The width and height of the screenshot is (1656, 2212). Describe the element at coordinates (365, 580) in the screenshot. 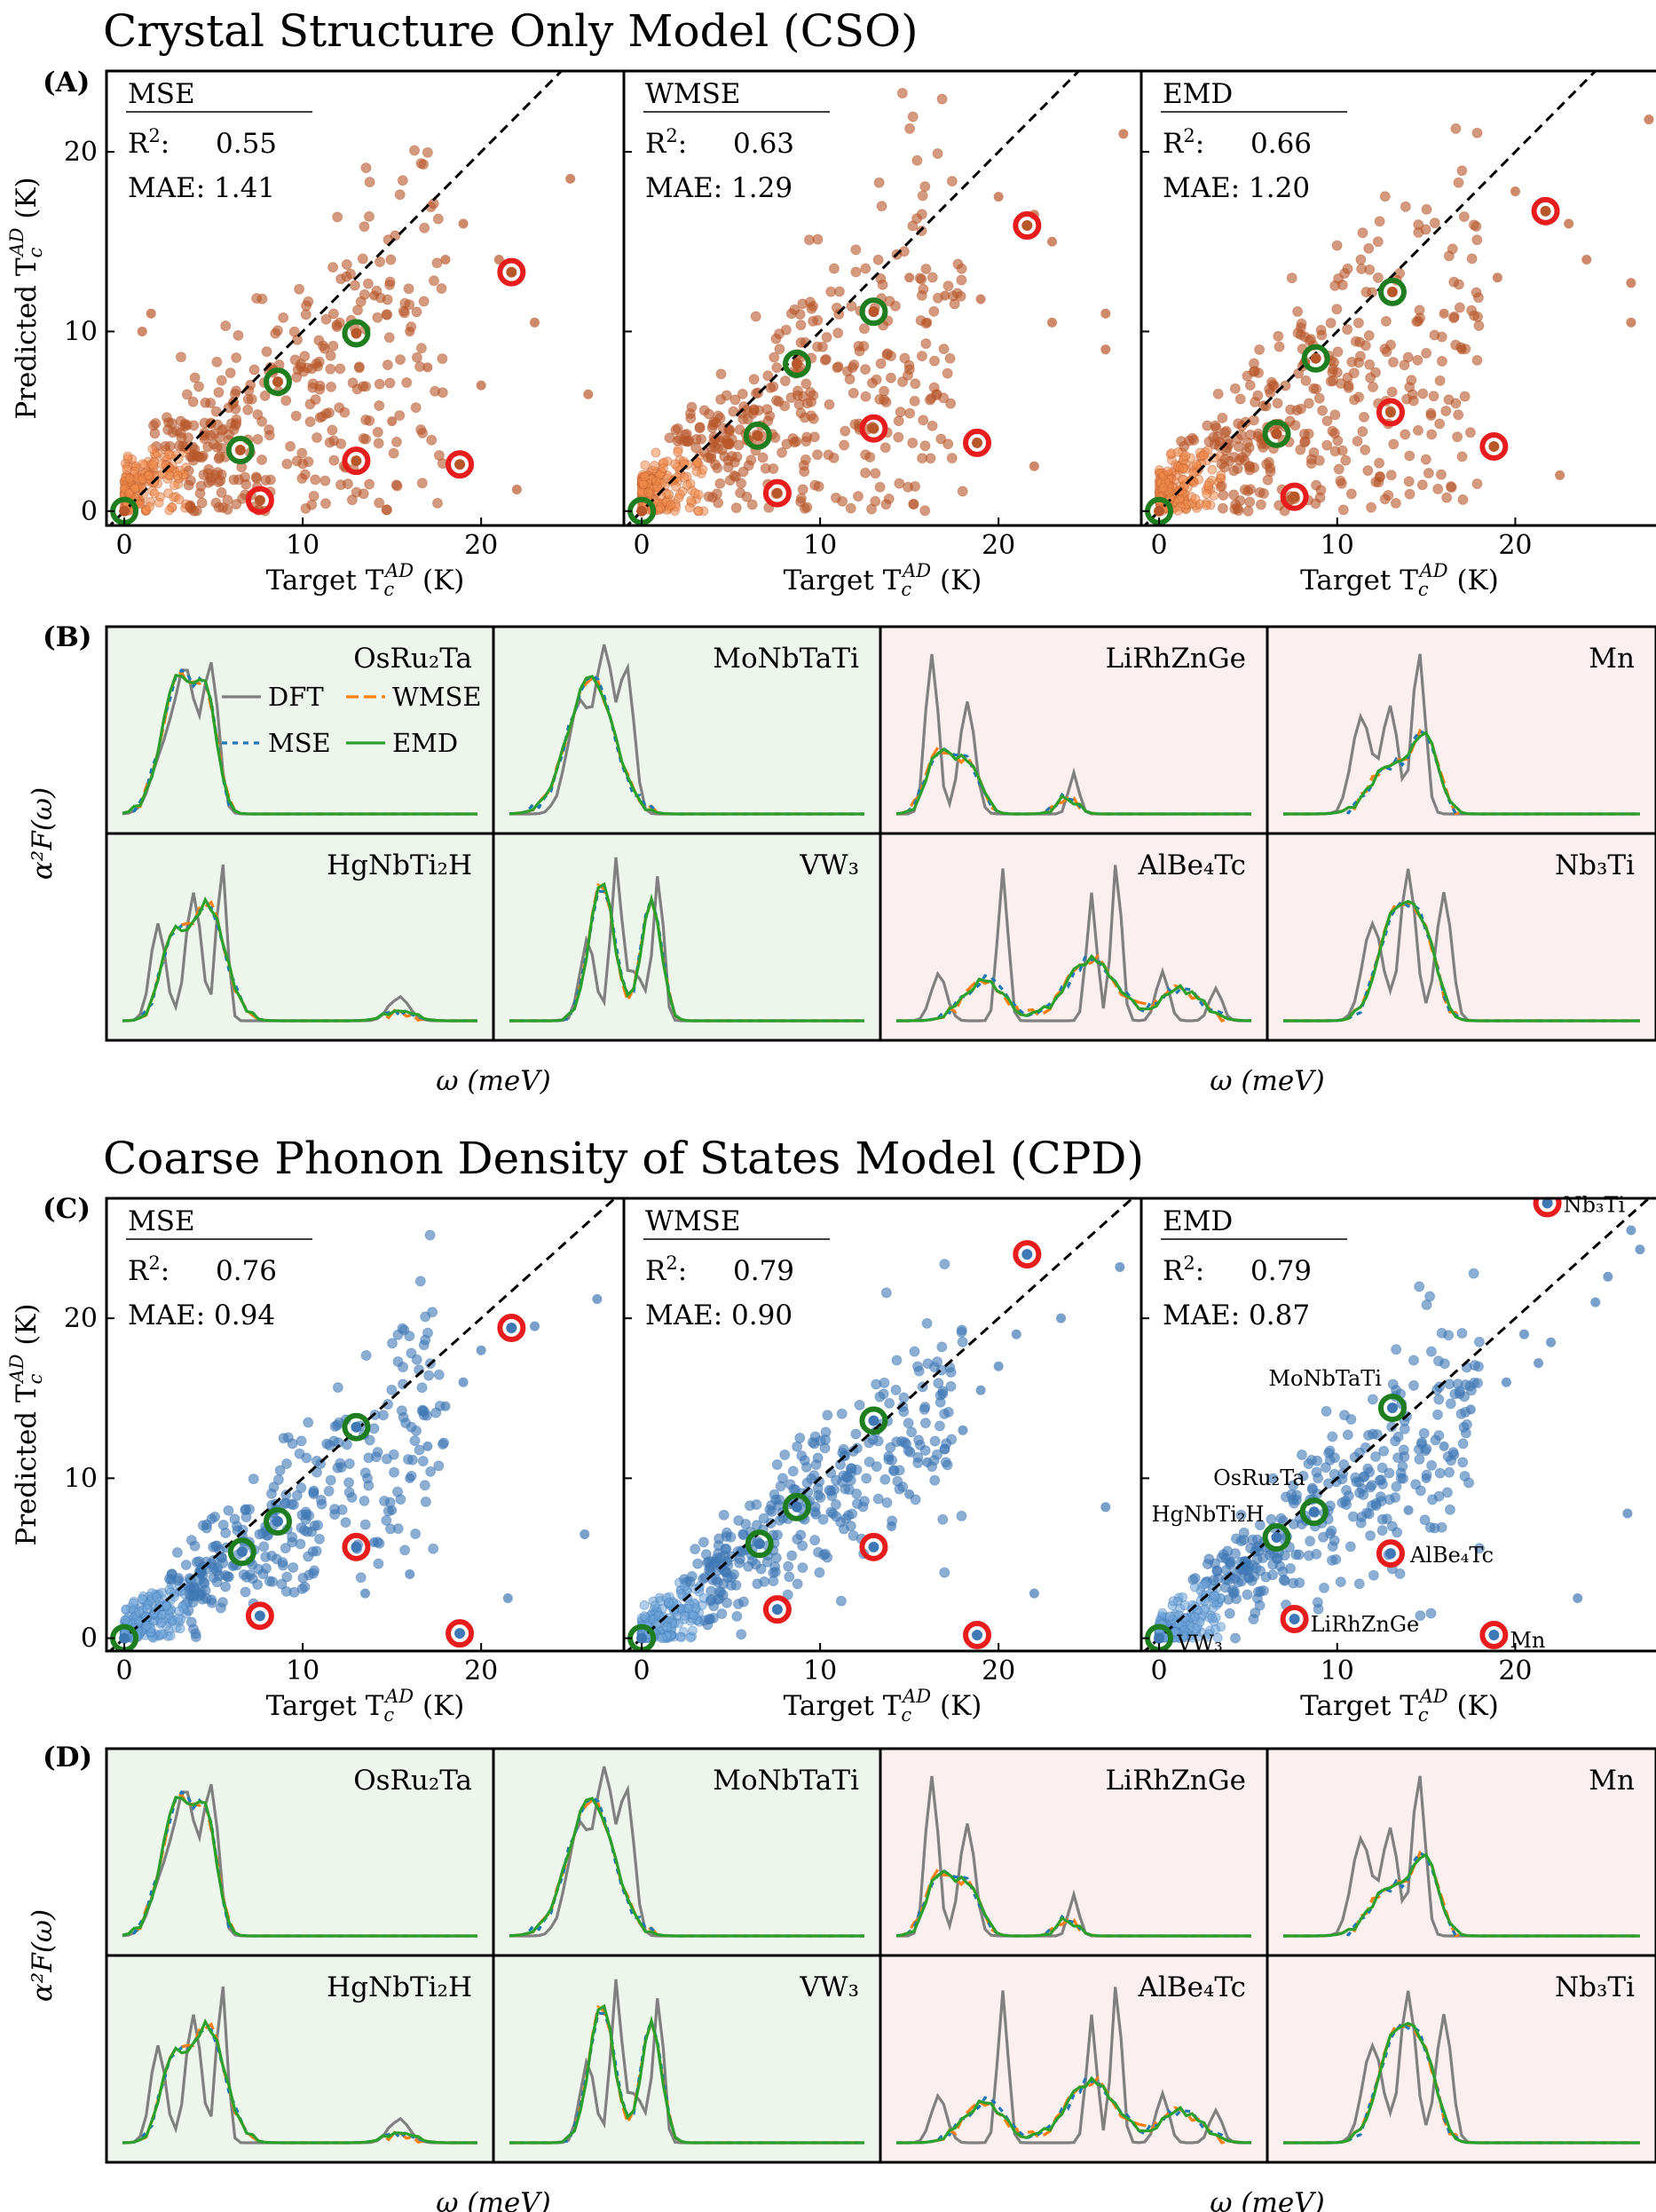

I see `x-axis-label: Target TcAD (K)` at that location.